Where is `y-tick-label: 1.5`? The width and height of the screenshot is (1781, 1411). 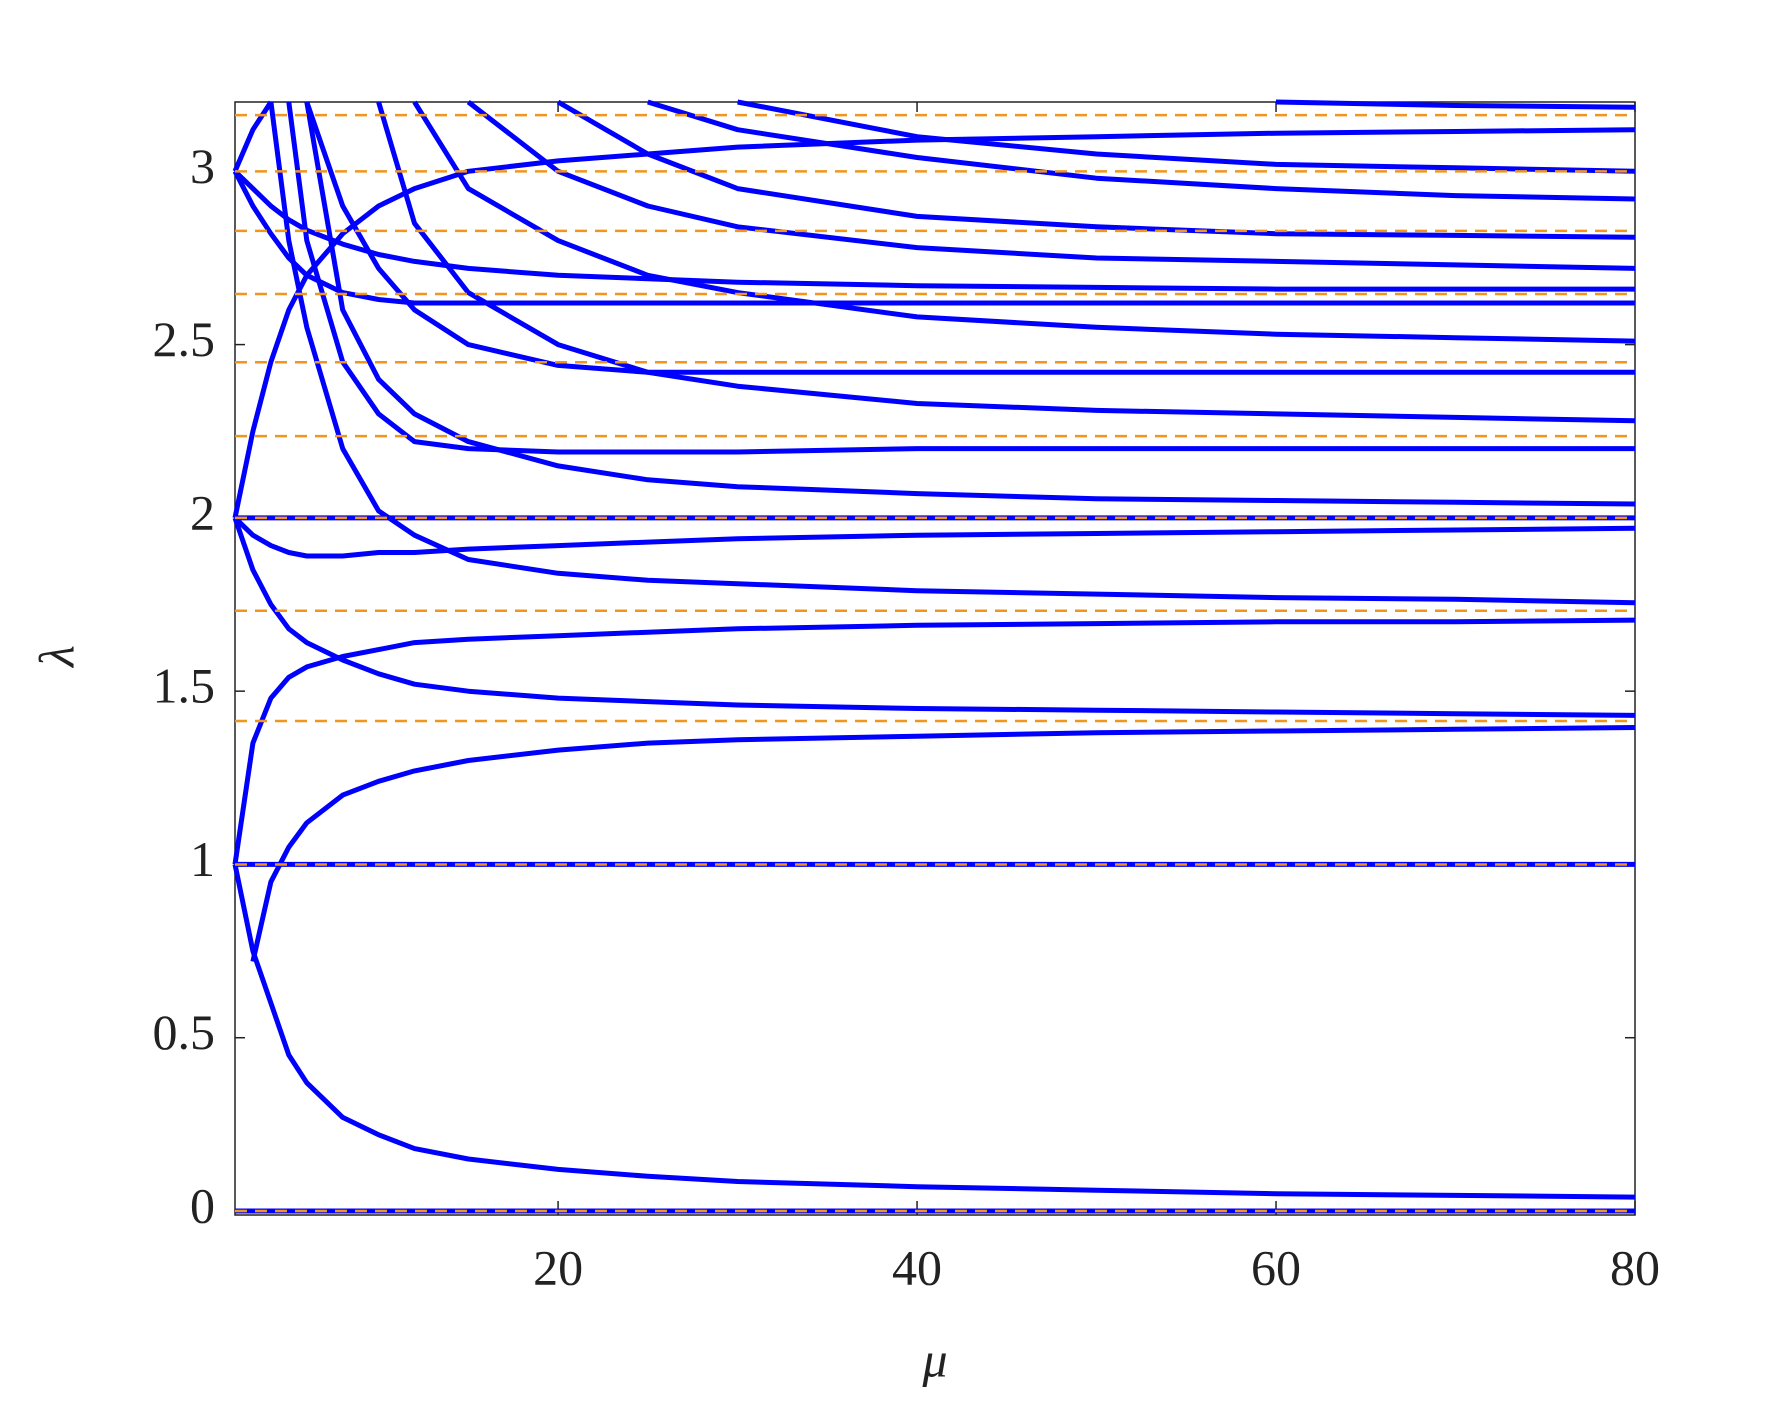
y-tick-label: 1.5 is located at coordinates (184, 686).